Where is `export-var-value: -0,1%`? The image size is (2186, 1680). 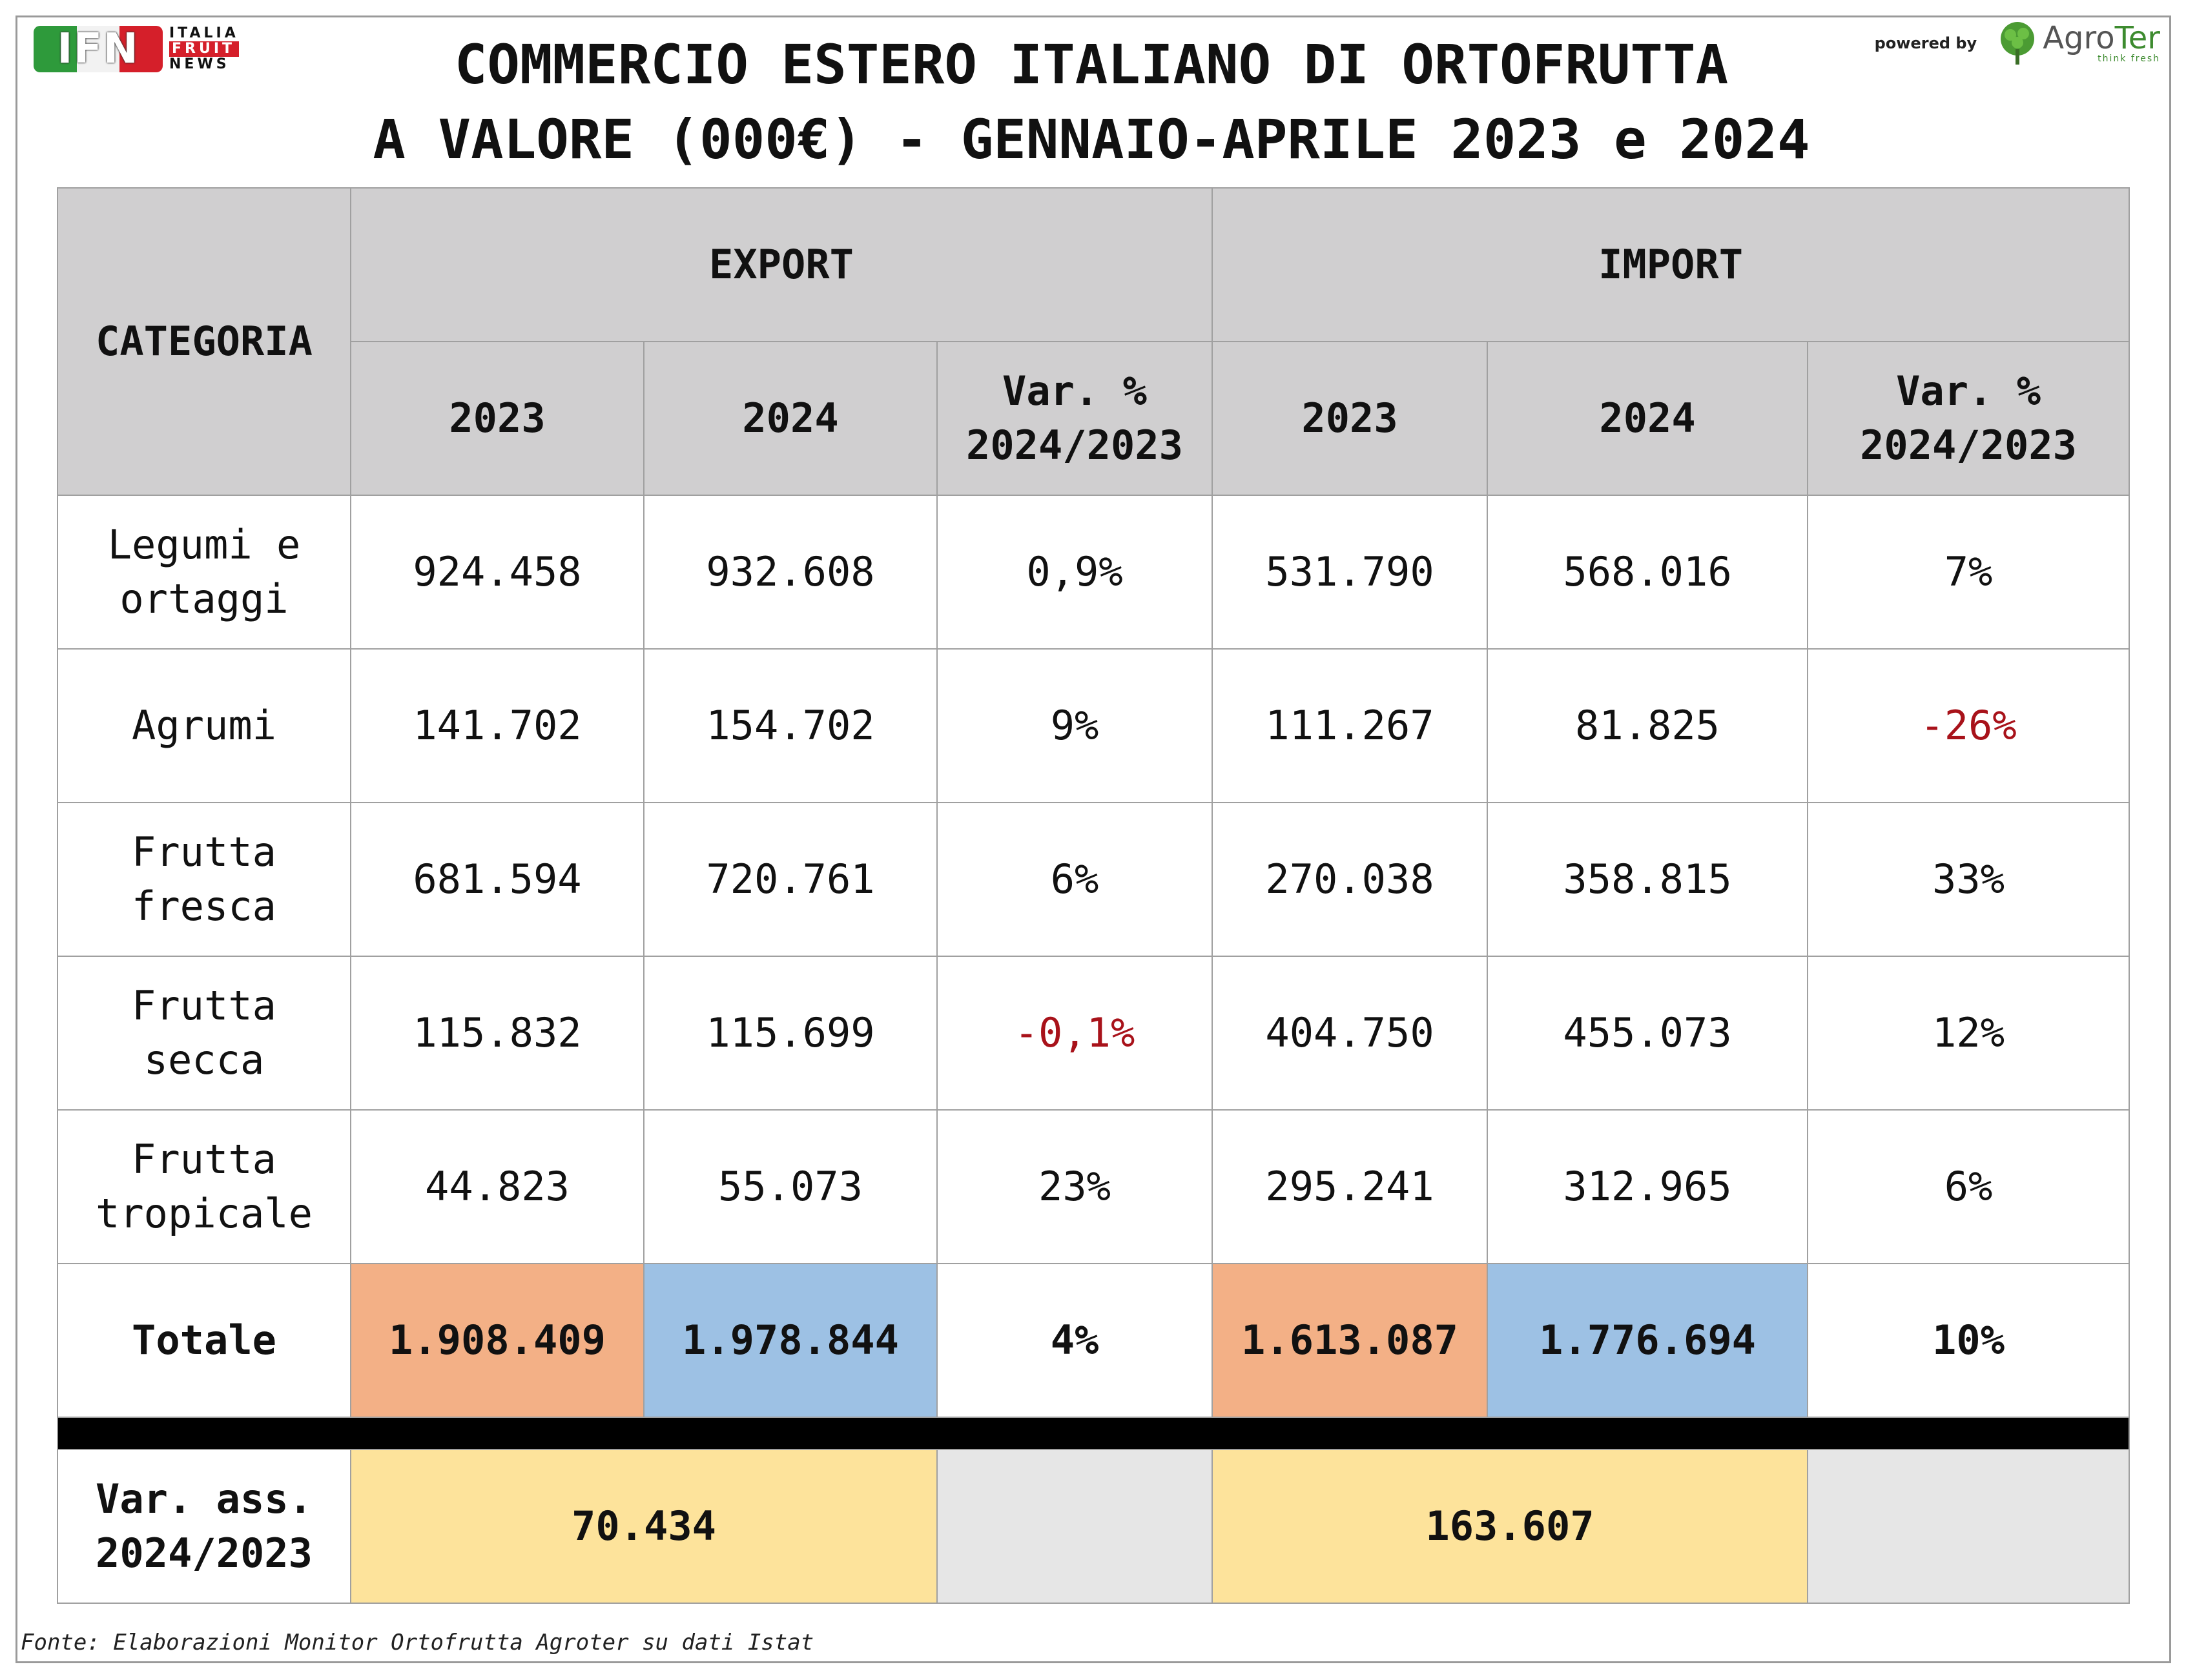
export-var-value: -0,1% is located at coordinates (1074, 1033).